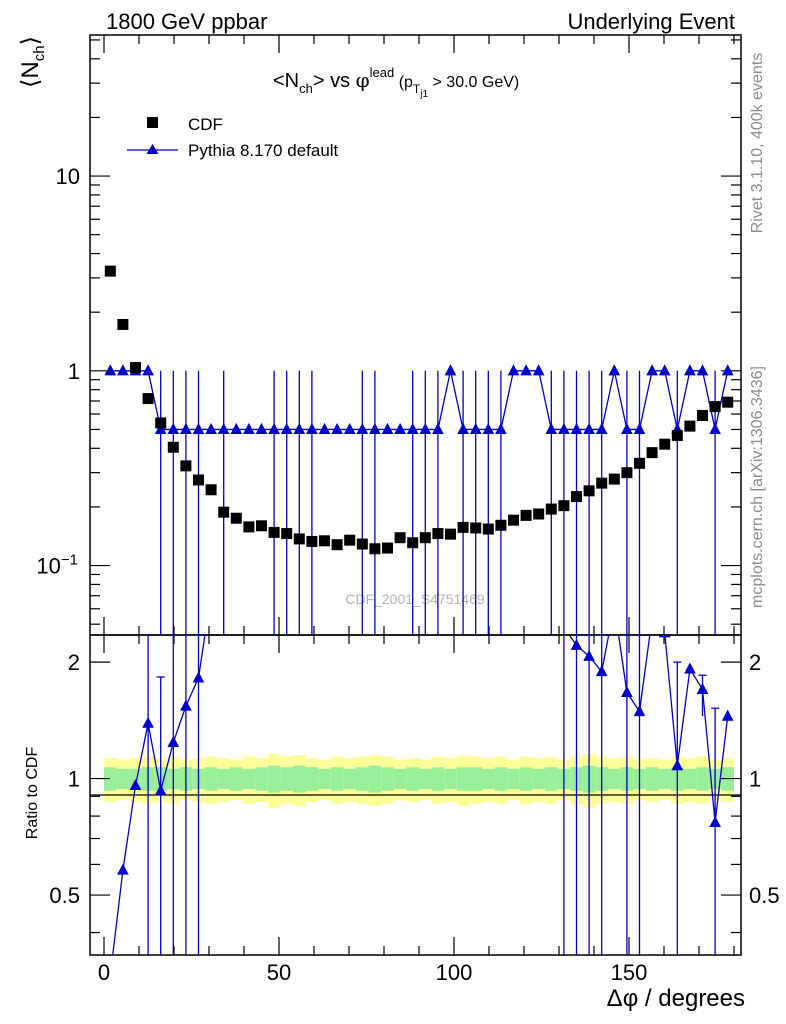  What do you see at coordinates (419, 400) in the screenshot?
I see `pythia-line` at bounding box center [419, 400].